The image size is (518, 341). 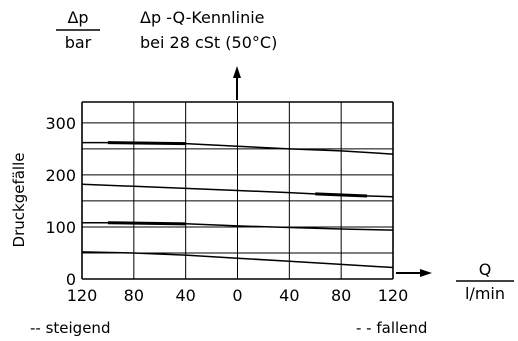 What do you see at coordinates (237, 72) in the screenshot?
I see `y-axis-arrow-head` at bounding box center [237, 72].